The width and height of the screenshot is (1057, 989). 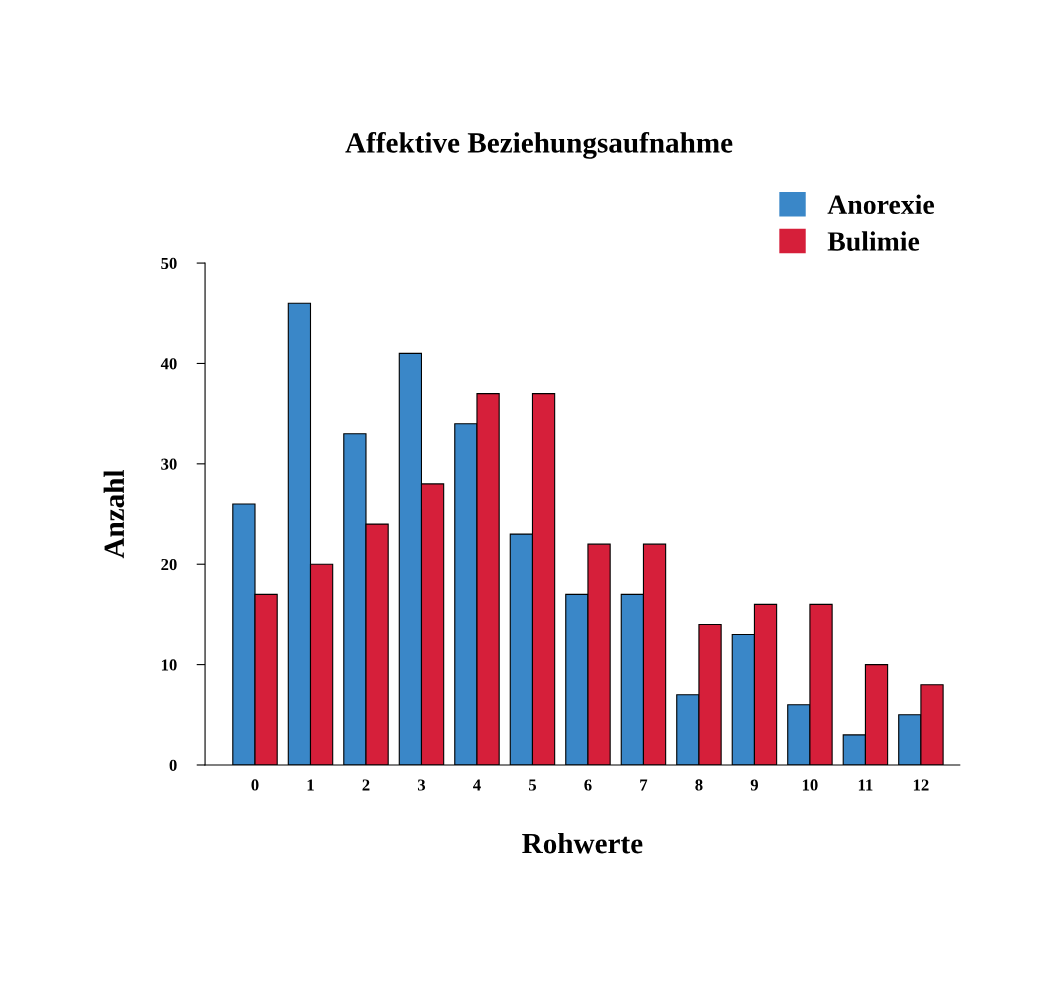 What do you see at coordinates (255, 785) in the screenshot?
I see `x-tick-label: 0` at bounding box center [255, 785].